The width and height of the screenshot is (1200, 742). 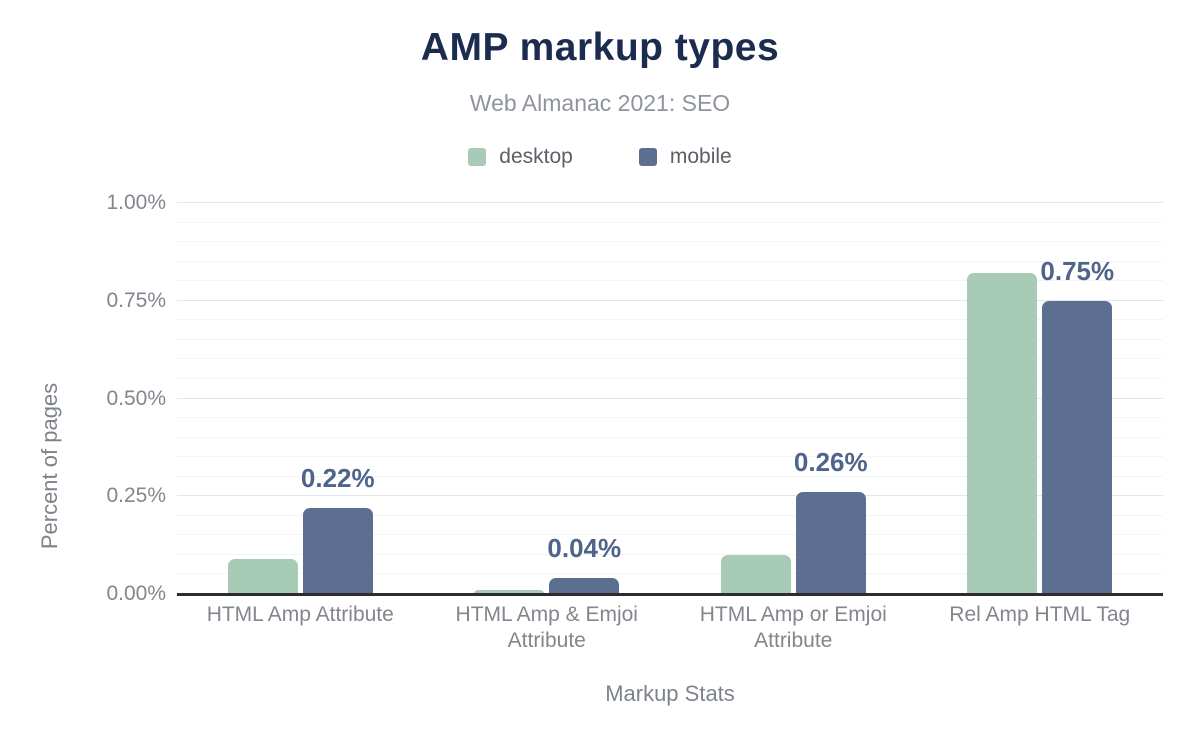 I want to click on y-tick-label: 0.50%, so click(x=136, y=398).